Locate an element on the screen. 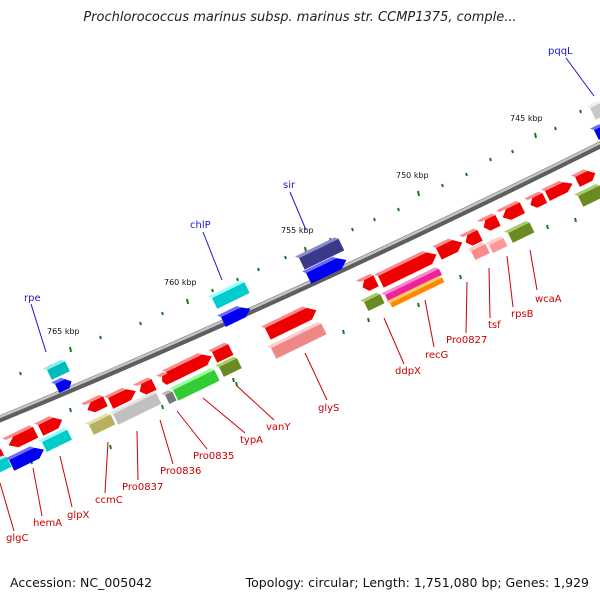  gene-label-Pro0835: Pro0835 is located at coordinates (213, 456).